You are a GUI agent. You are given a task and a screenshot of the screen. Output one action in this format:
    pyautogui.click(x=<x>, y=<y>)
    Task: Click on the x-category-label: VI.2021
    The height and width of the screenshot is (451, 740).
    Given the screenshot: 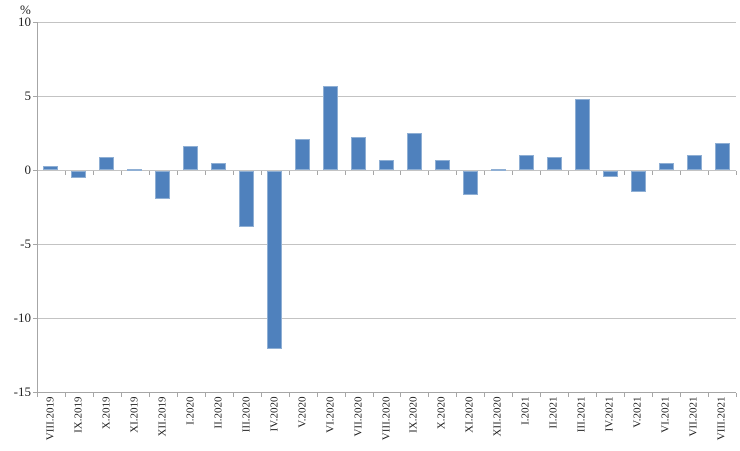 What is the action you would take?
    pyautogui.click(x=665, y=414)
    